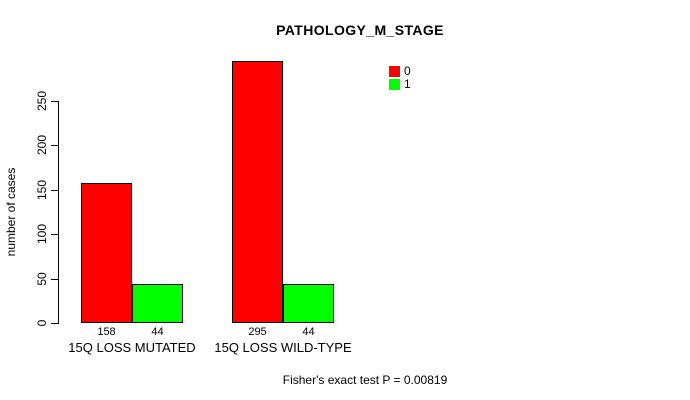  I want to click on category-label: 15Q LOSS MUTATED, so click(132, 347).